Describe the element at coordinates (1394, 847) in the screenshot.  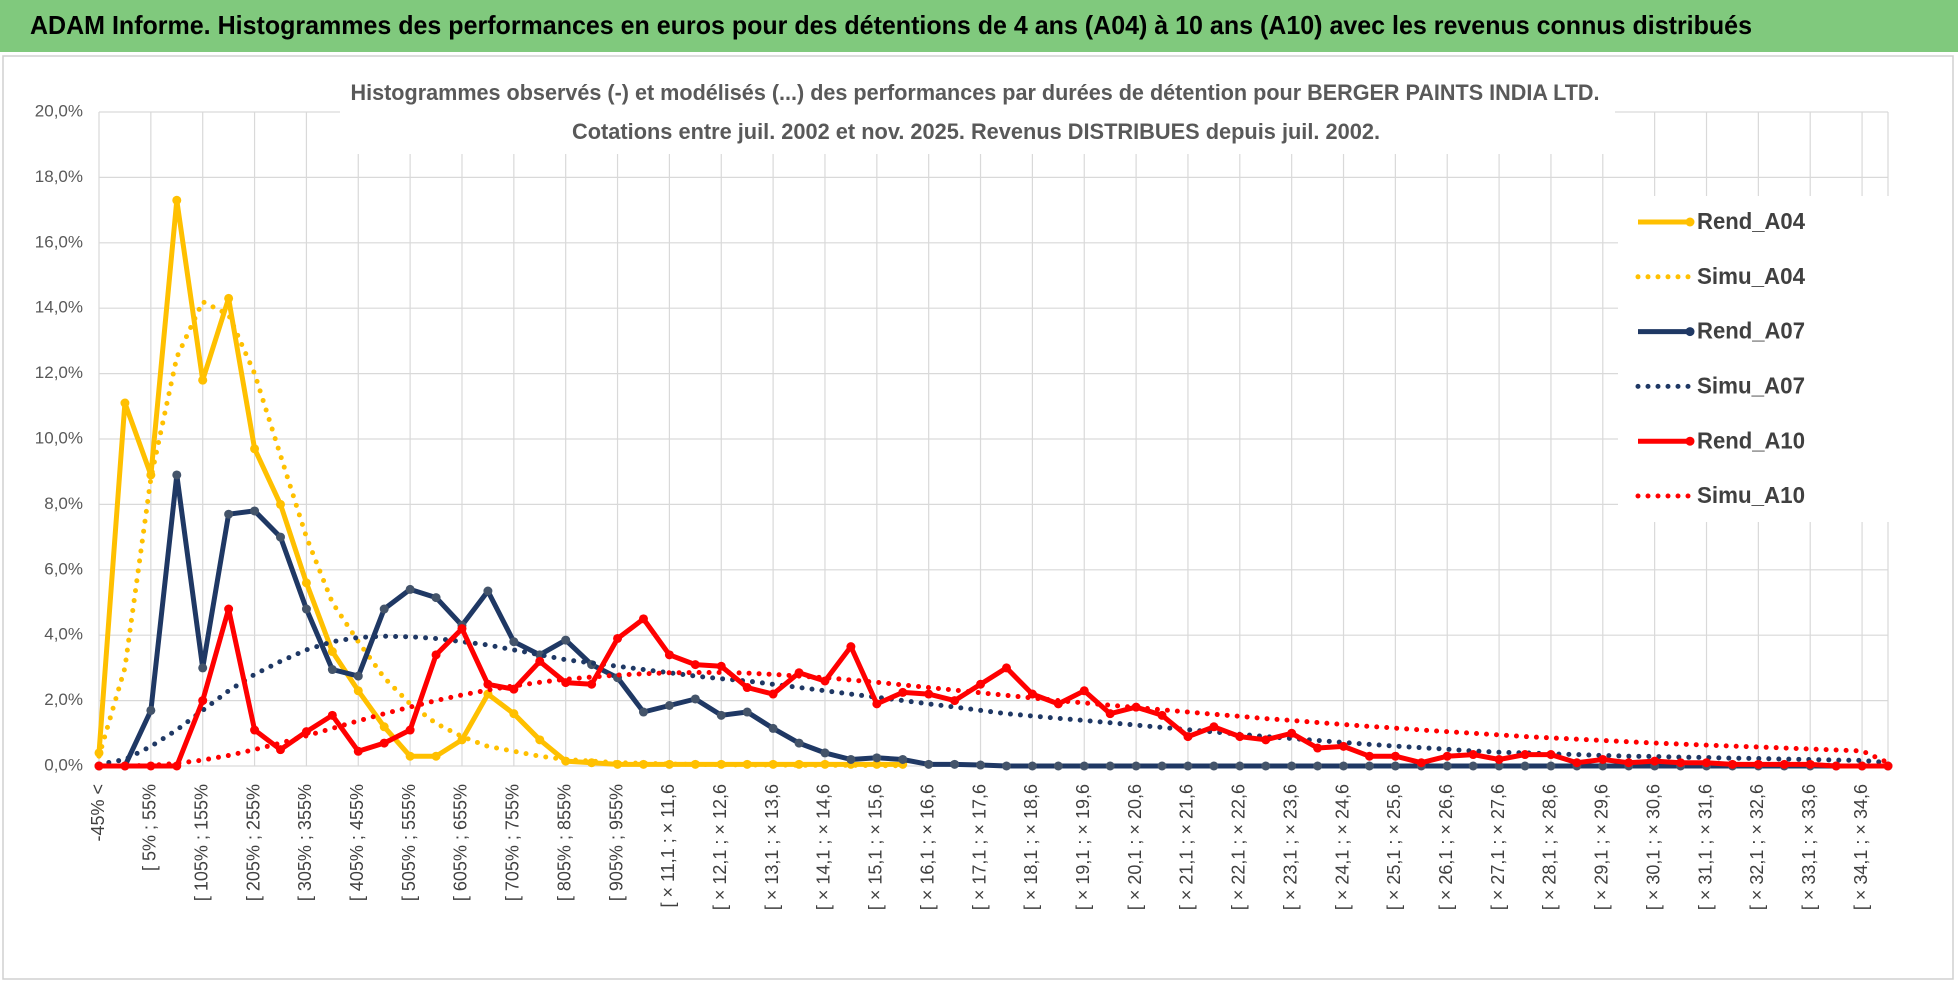
I see `x-tick-label: [ × 25,1 ; × 25,6` at that location.